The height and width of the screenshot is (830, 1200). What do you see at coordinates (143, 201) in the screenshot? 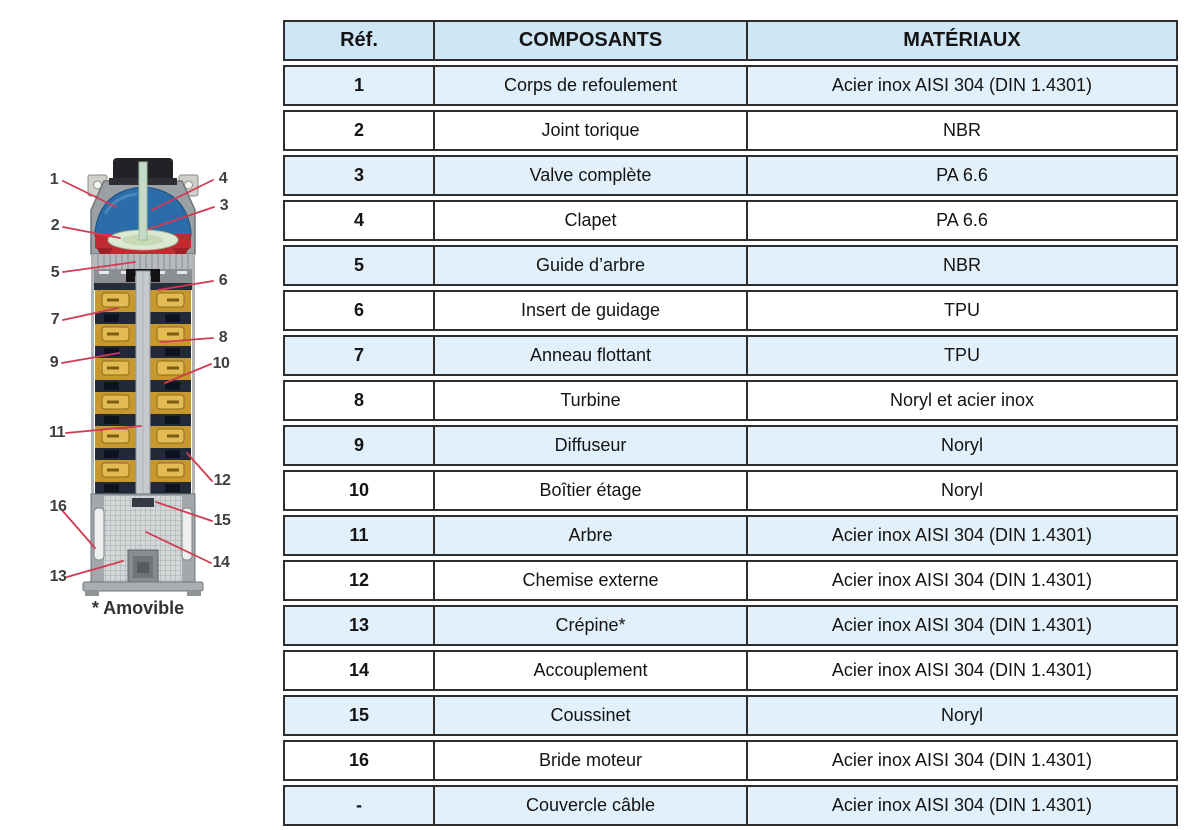
I see `valve-stem` at bounding box center [143, 201].